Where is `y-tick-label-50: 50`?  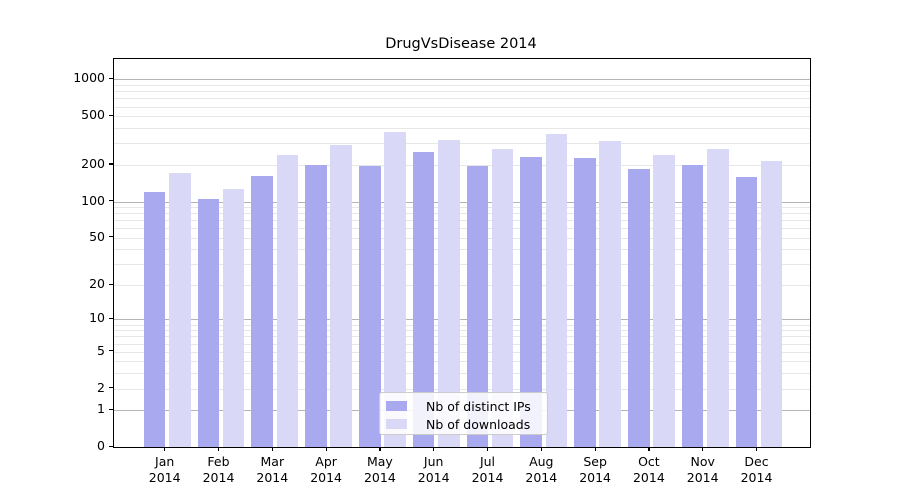 y-tick-label-50: 50 is located at coordinates (97, 236).